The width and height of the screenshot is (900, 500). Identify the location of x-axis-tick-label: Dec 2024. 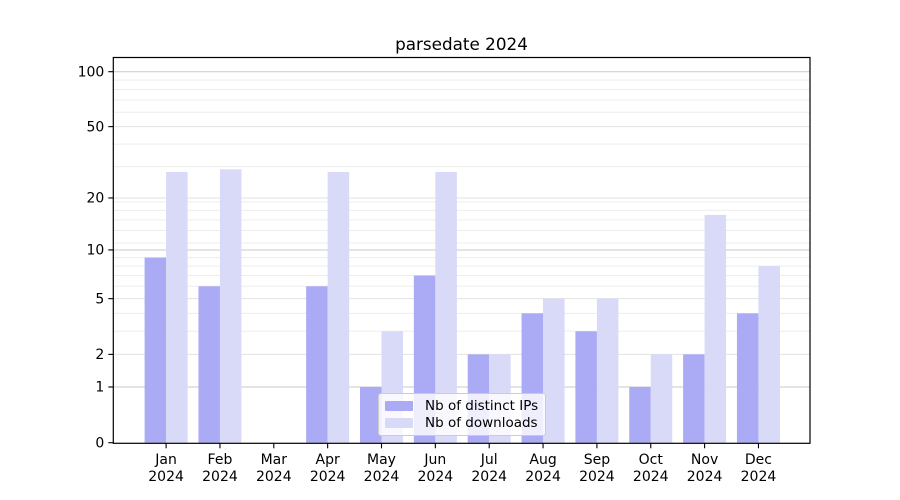
(759, 468).